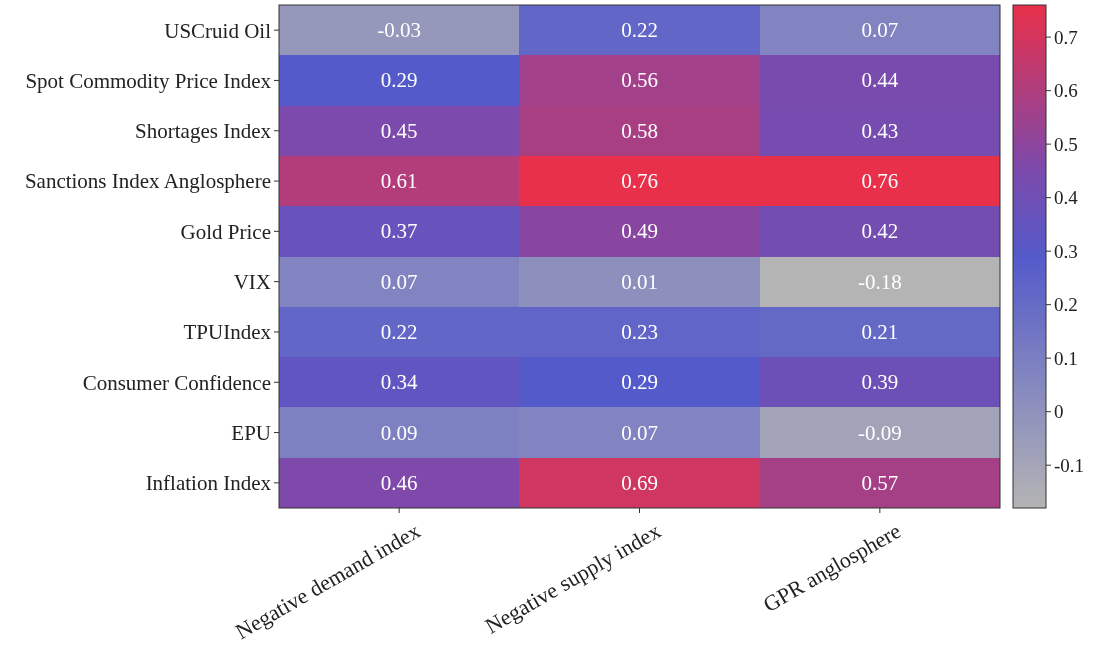  Describe the element at coordinates (1059, 412) in the screenshot. I see `color-bar-label: 0` at that location.